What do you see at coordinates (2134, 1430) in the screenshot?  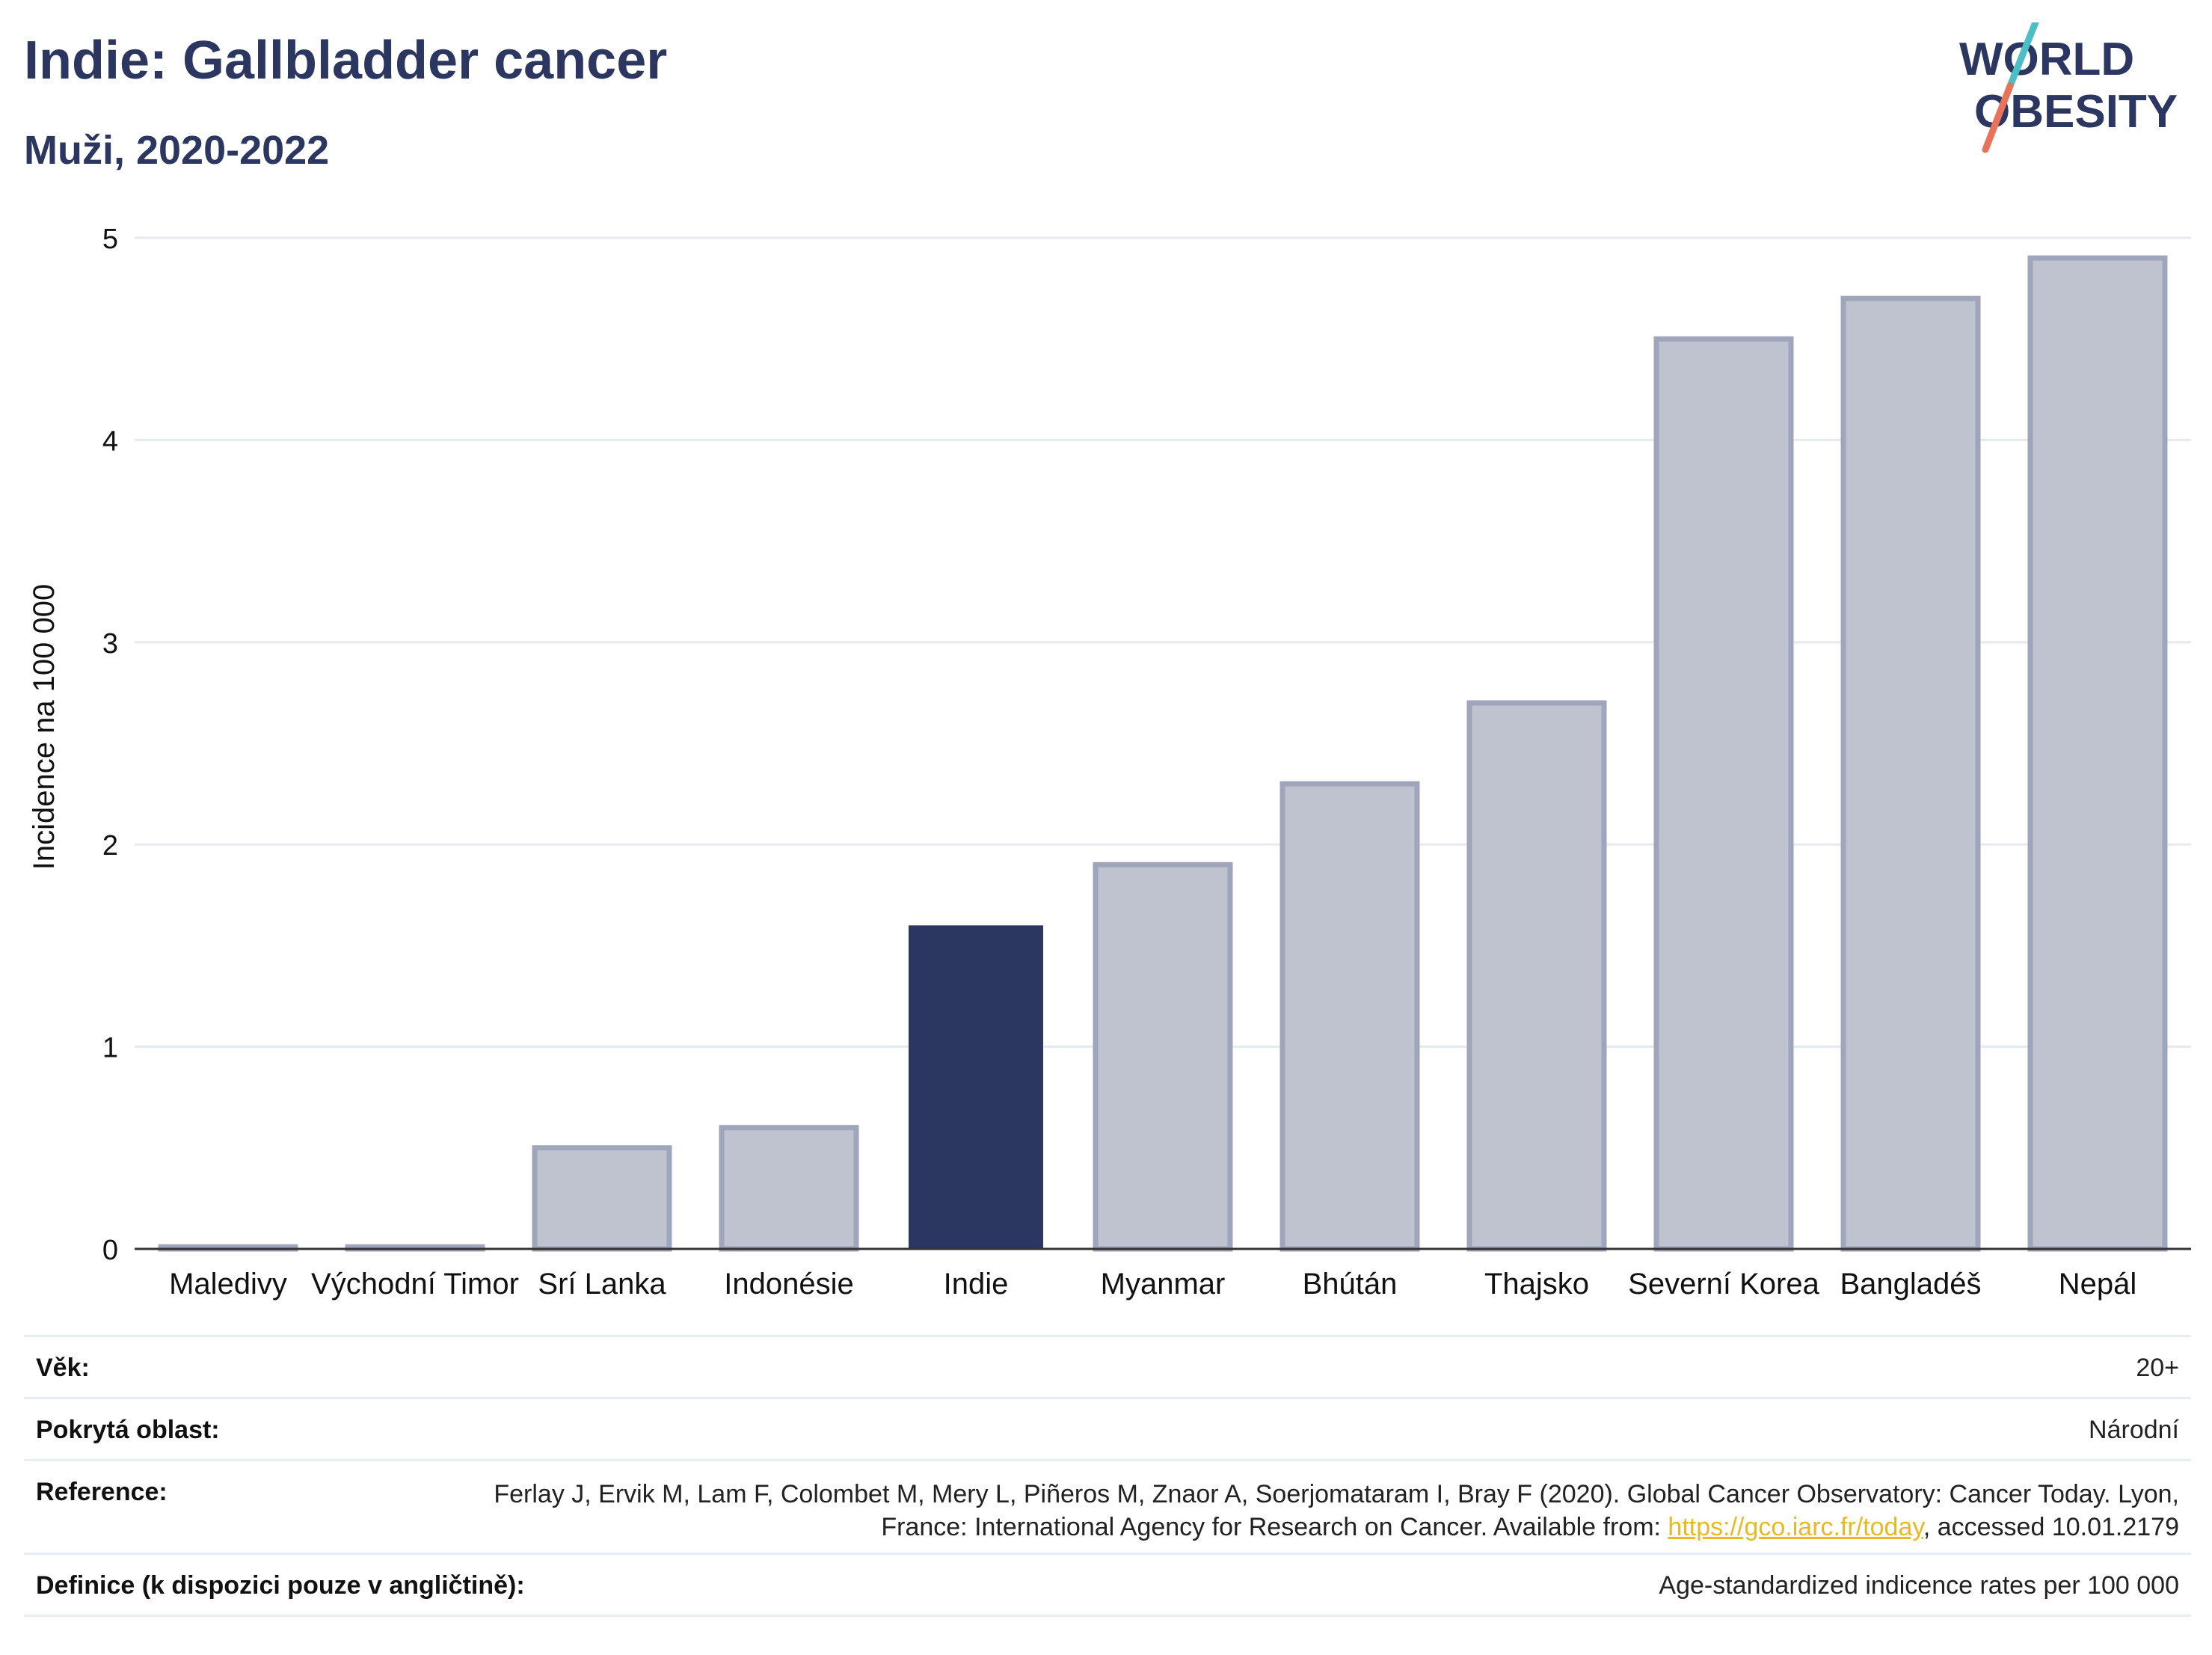 I see `area-value: Národní` at bounding box center [2134, 1430].